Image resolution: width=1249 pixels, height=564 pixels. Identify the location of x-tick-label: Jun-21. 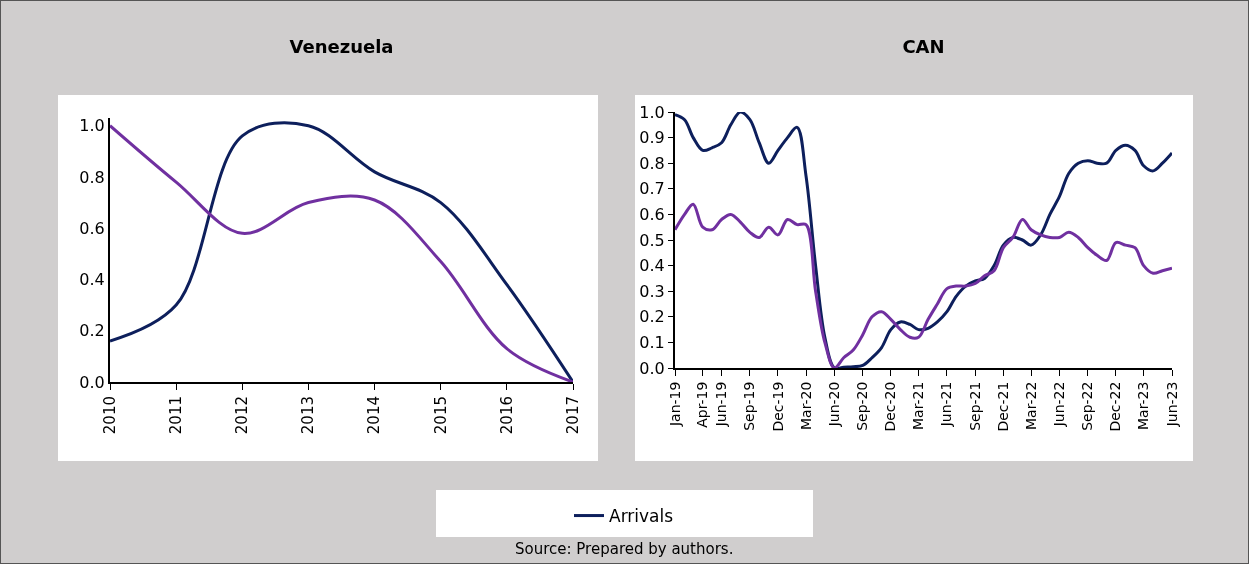
(946, 404).